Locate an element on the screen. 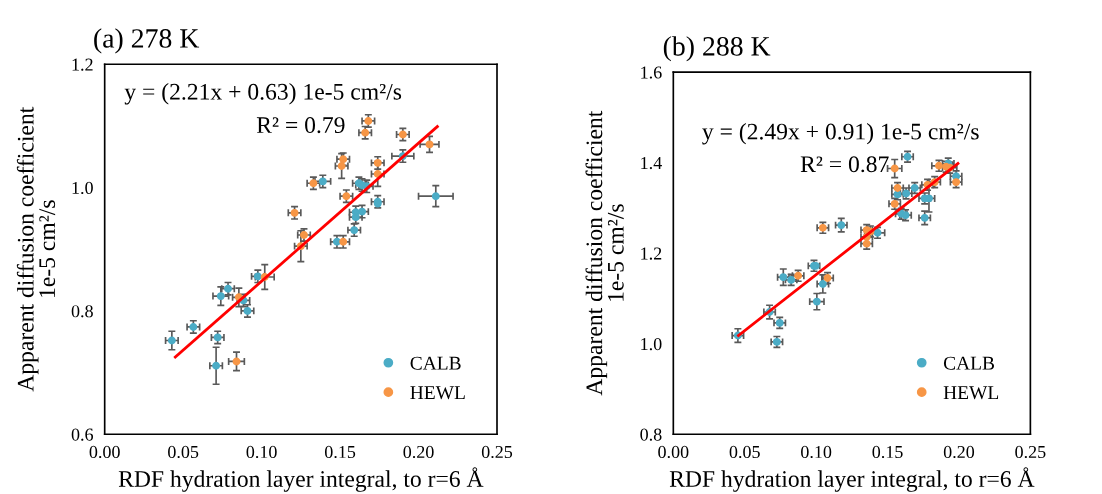 The image size is (1102, 494). annotation: y = (2.21x + 0.63) 1e-5 cm²/s is located at coordinates (263, 94).